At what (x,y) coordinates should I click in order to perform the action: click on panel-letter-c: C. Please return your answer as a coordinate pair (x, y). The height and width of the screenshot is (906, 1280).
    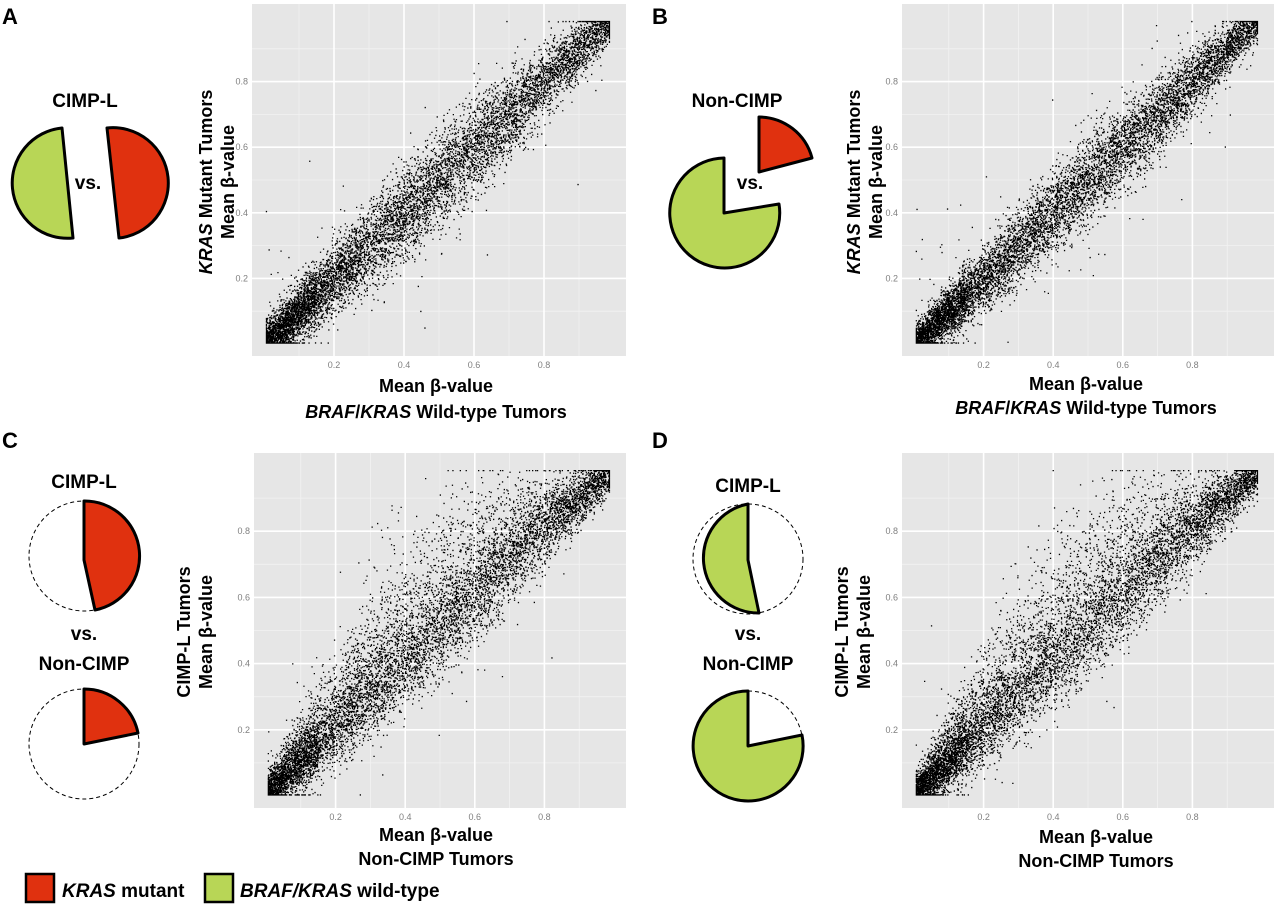
    Looking at the image, I should click on (10, 440).